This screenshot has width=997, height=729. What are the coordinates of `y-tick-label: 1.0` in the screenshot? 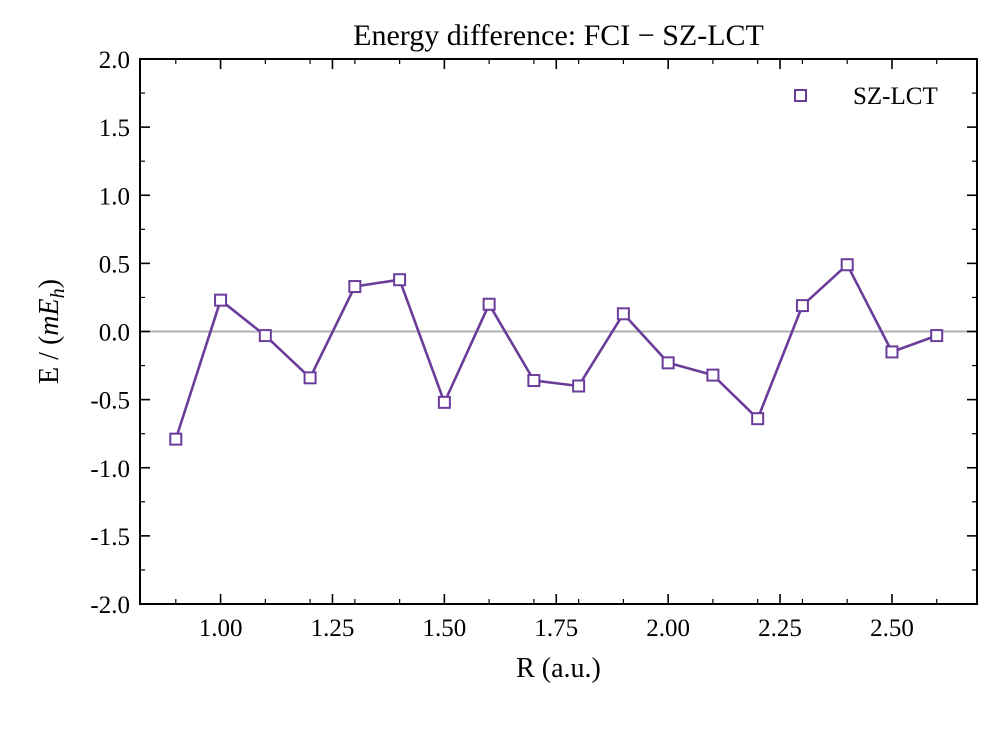 It's located at (114, 196).